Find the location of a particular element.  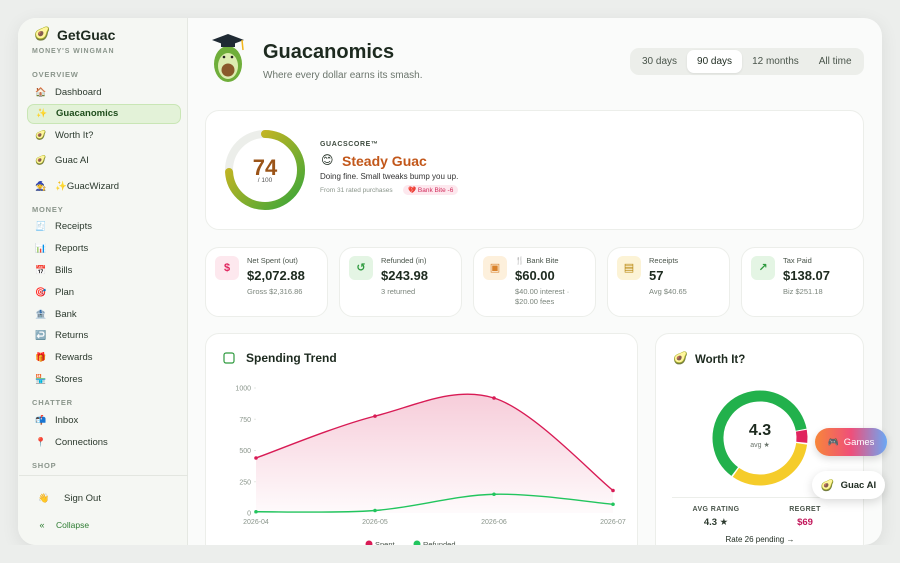

y-tick-label: 1000 is located at coordinates (243, 389).